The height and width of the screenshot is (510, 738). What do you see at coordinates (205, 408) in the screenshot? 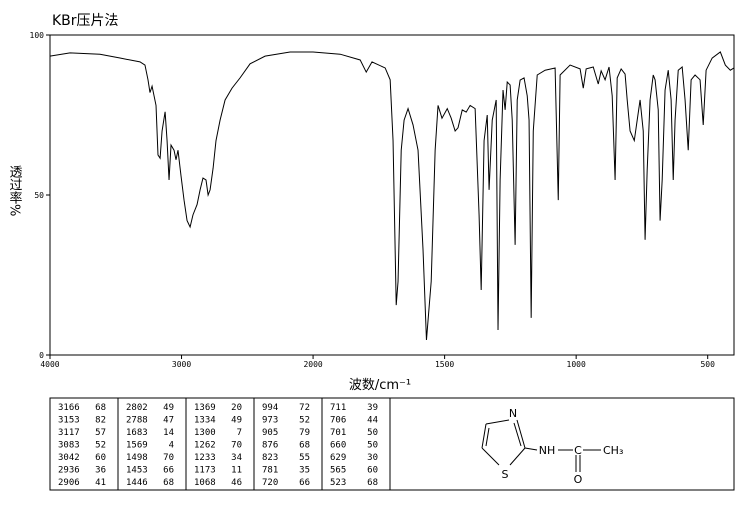
I see `peak-wavenumber: 1369` at bounding box center [205, 408].